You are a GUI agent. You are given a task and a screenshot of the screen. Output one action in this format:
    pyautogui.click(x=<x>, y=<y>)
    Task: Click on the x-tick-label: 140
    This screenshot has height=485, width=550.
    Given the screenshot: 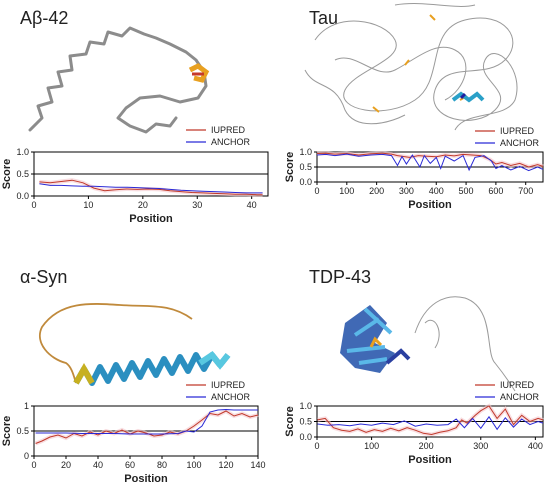 What is the action you would take?
    pyautogui.click(x=257, y=465)
    